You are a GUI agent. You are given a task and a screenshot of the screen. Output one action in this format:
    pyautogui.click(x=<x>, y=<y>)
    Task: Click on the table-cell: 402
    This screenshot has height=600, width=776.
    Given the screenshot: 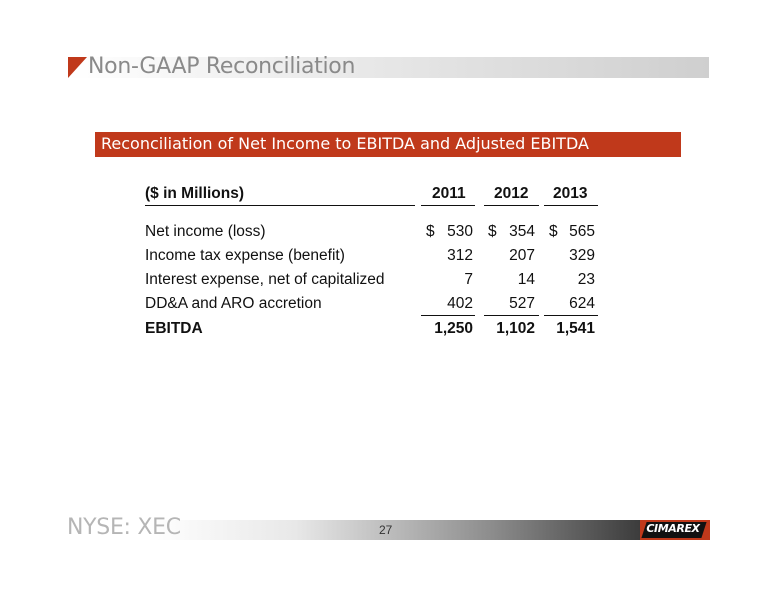 What is the action you would take?
    pyautogui.click(x=460, y=303)
    